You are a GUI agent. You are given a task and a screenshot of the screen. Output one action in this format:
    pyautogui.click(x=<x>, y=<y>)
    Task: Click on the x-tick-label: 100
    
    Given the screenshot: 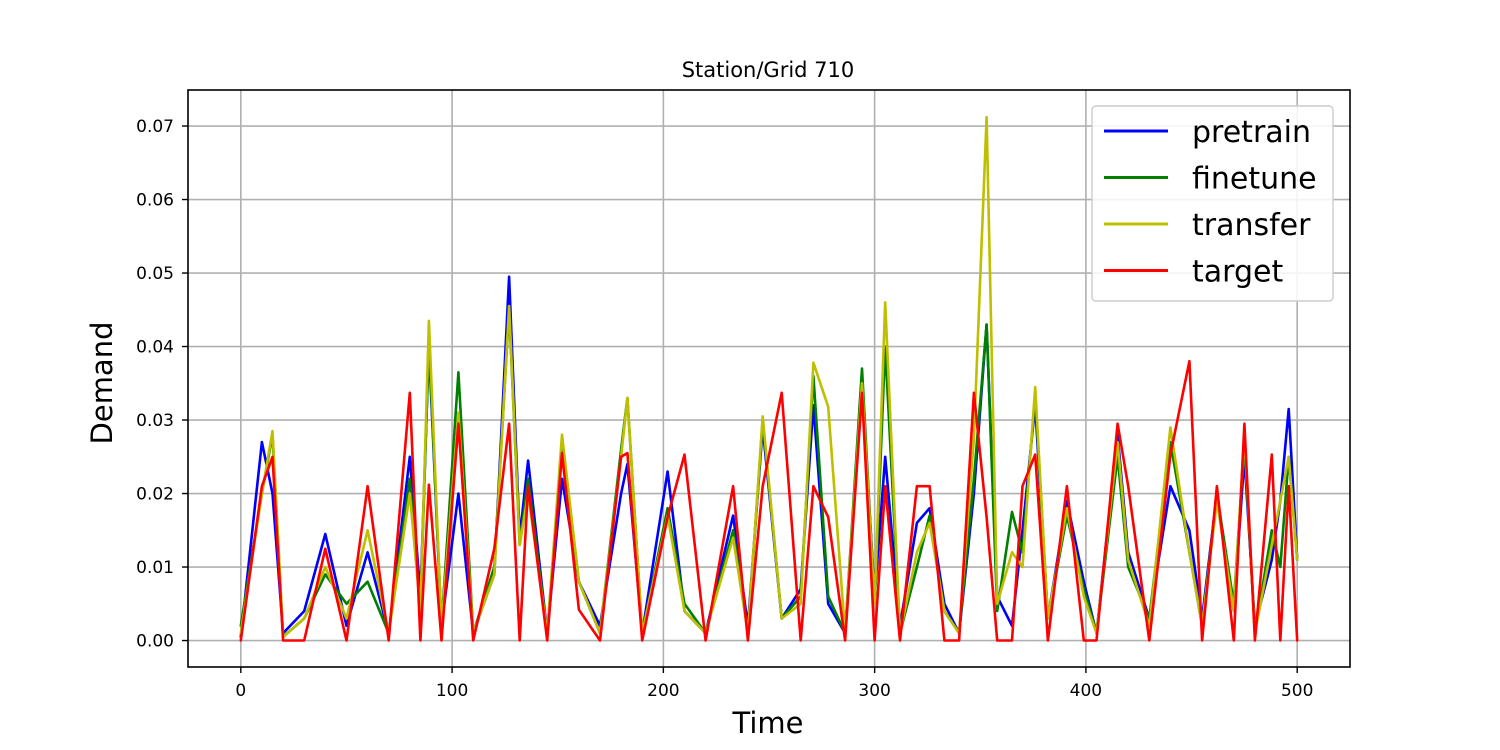 What is the action you would take?
    pyautogui.click(x=452, y=691)
    